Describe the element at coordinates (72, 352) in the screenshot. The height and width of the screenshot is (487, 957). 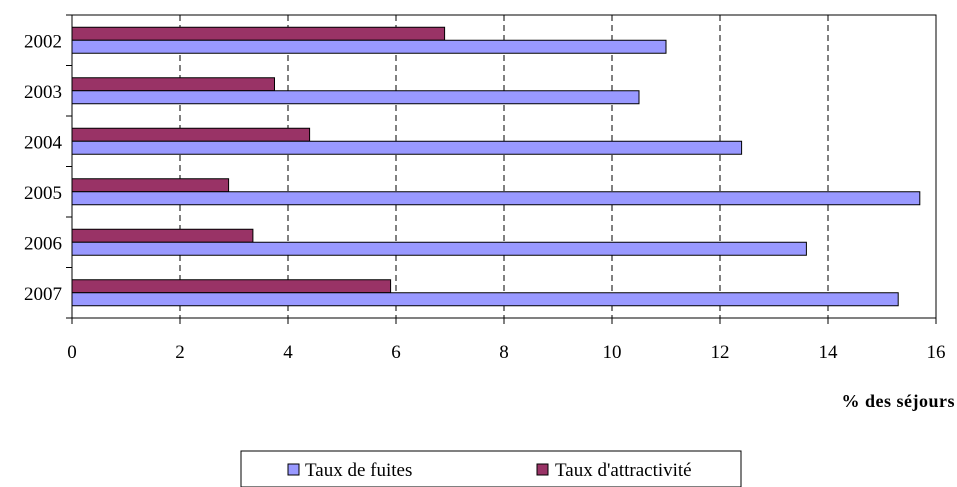
I see `x-tick-label: 0` at that location.